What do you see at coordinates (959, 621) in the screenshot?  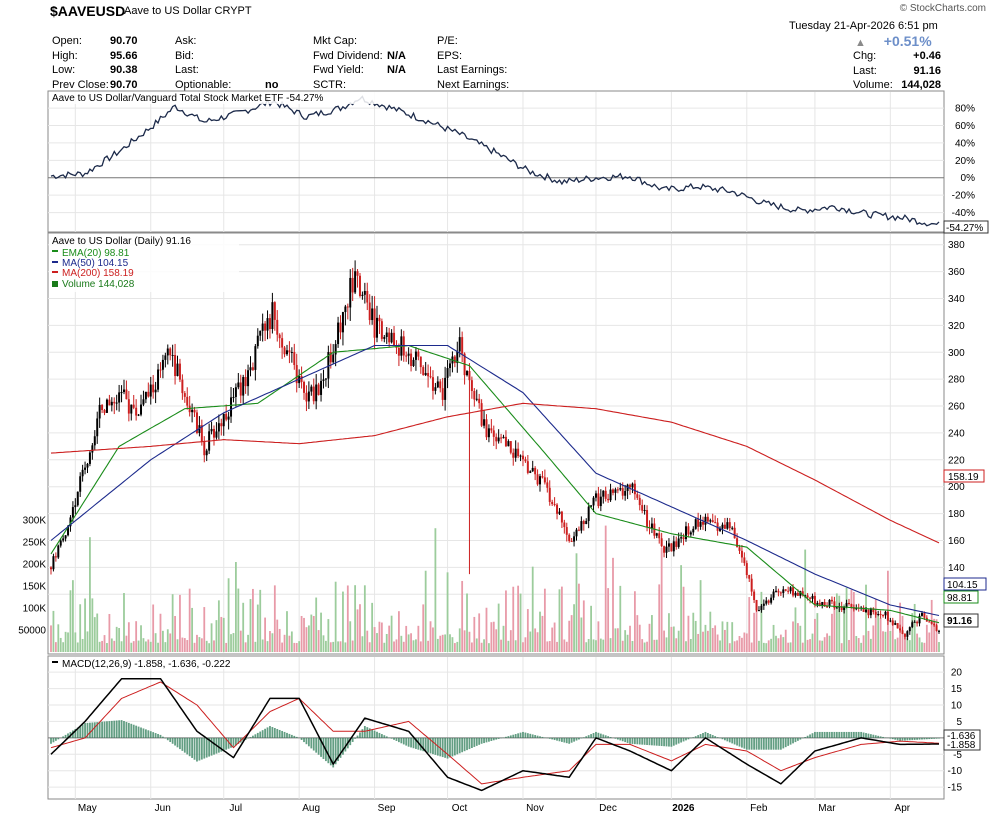 I see `svg-text: 91.16` at bounding box center [959, 621].